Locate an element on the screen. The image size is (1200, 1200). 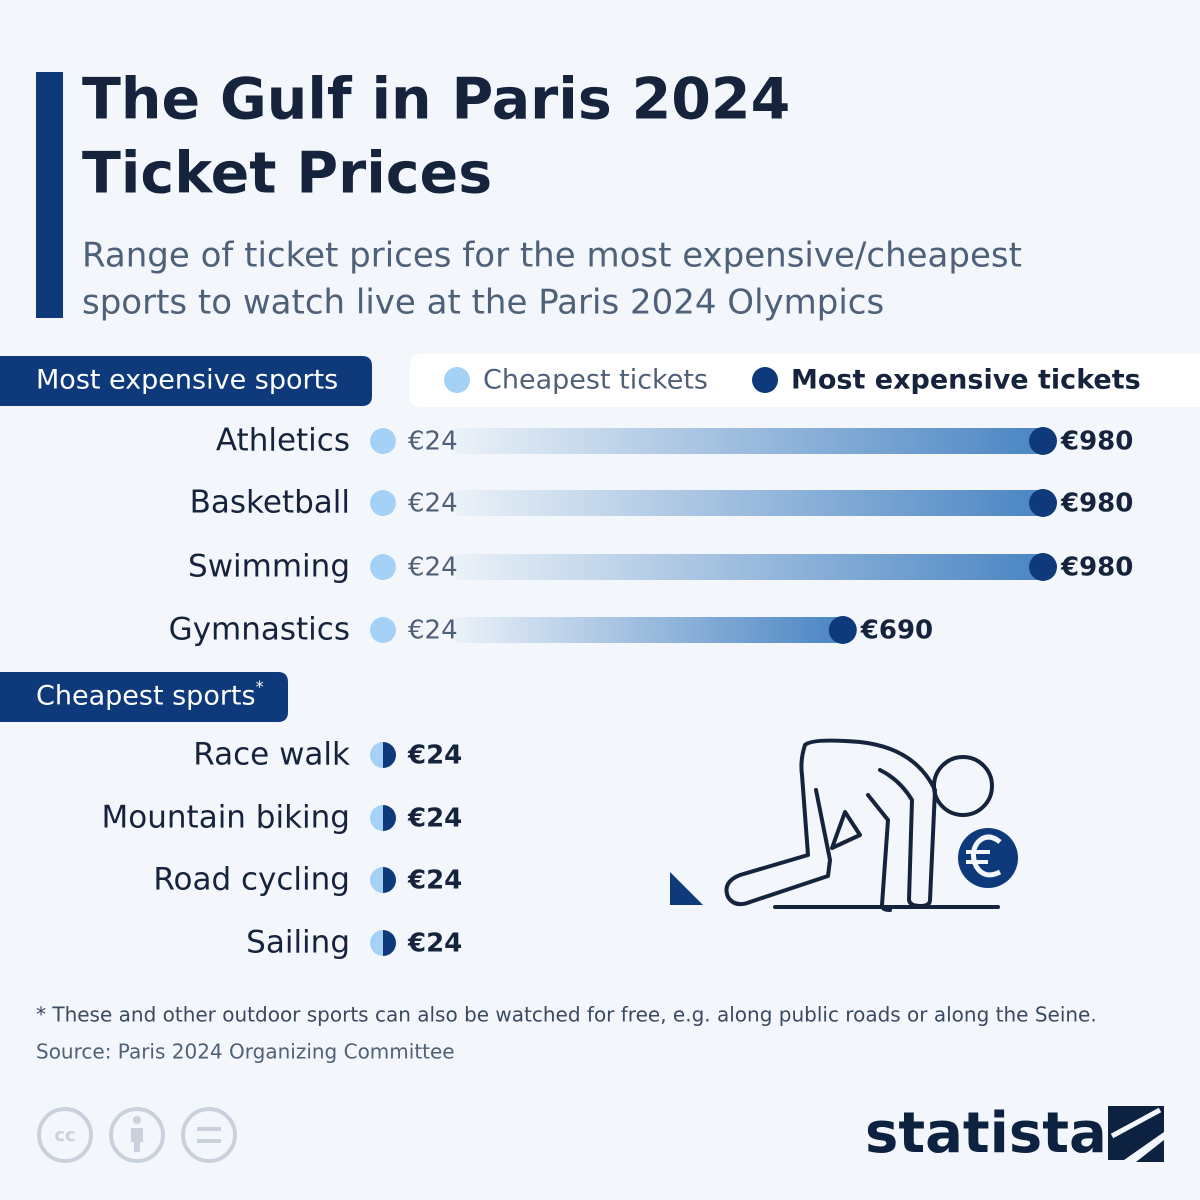
legend-box is located at coordinates (805, 380).